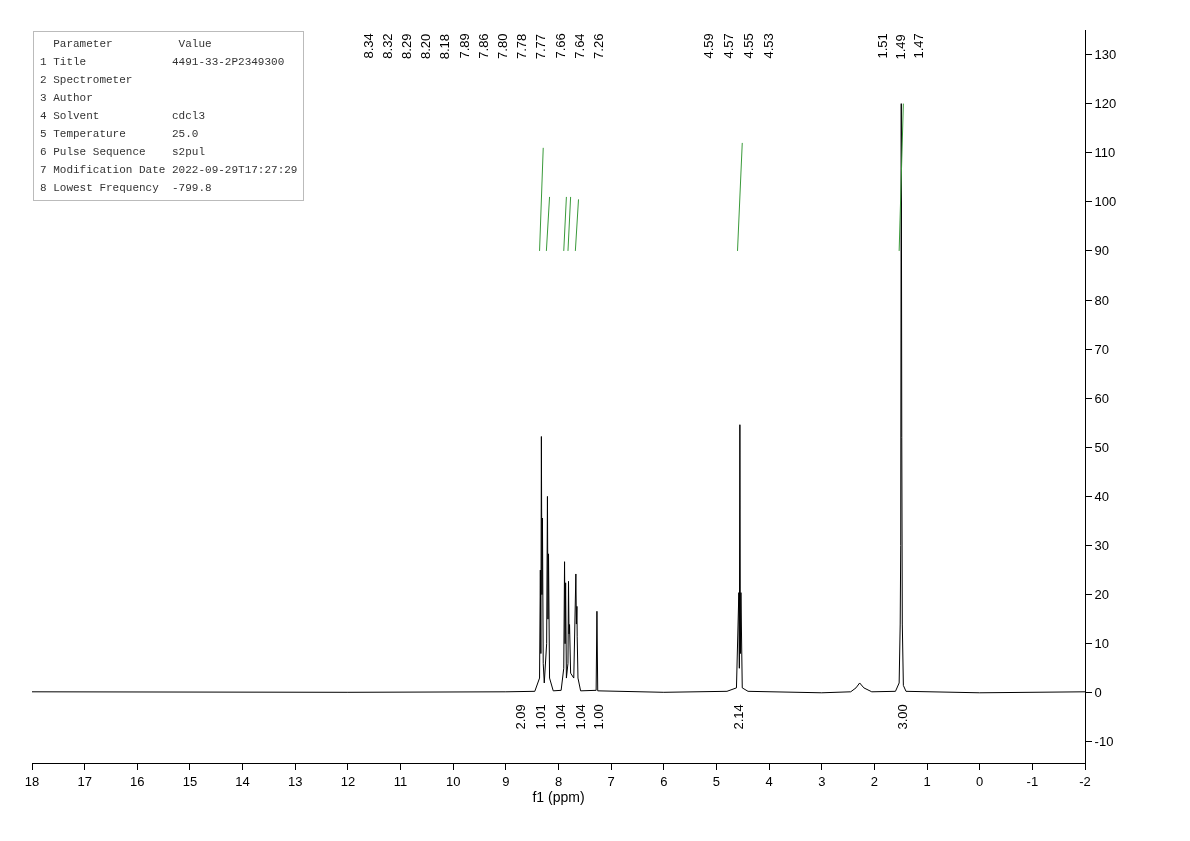  I want to click on x-tick-label: 1, so click(927, 781).